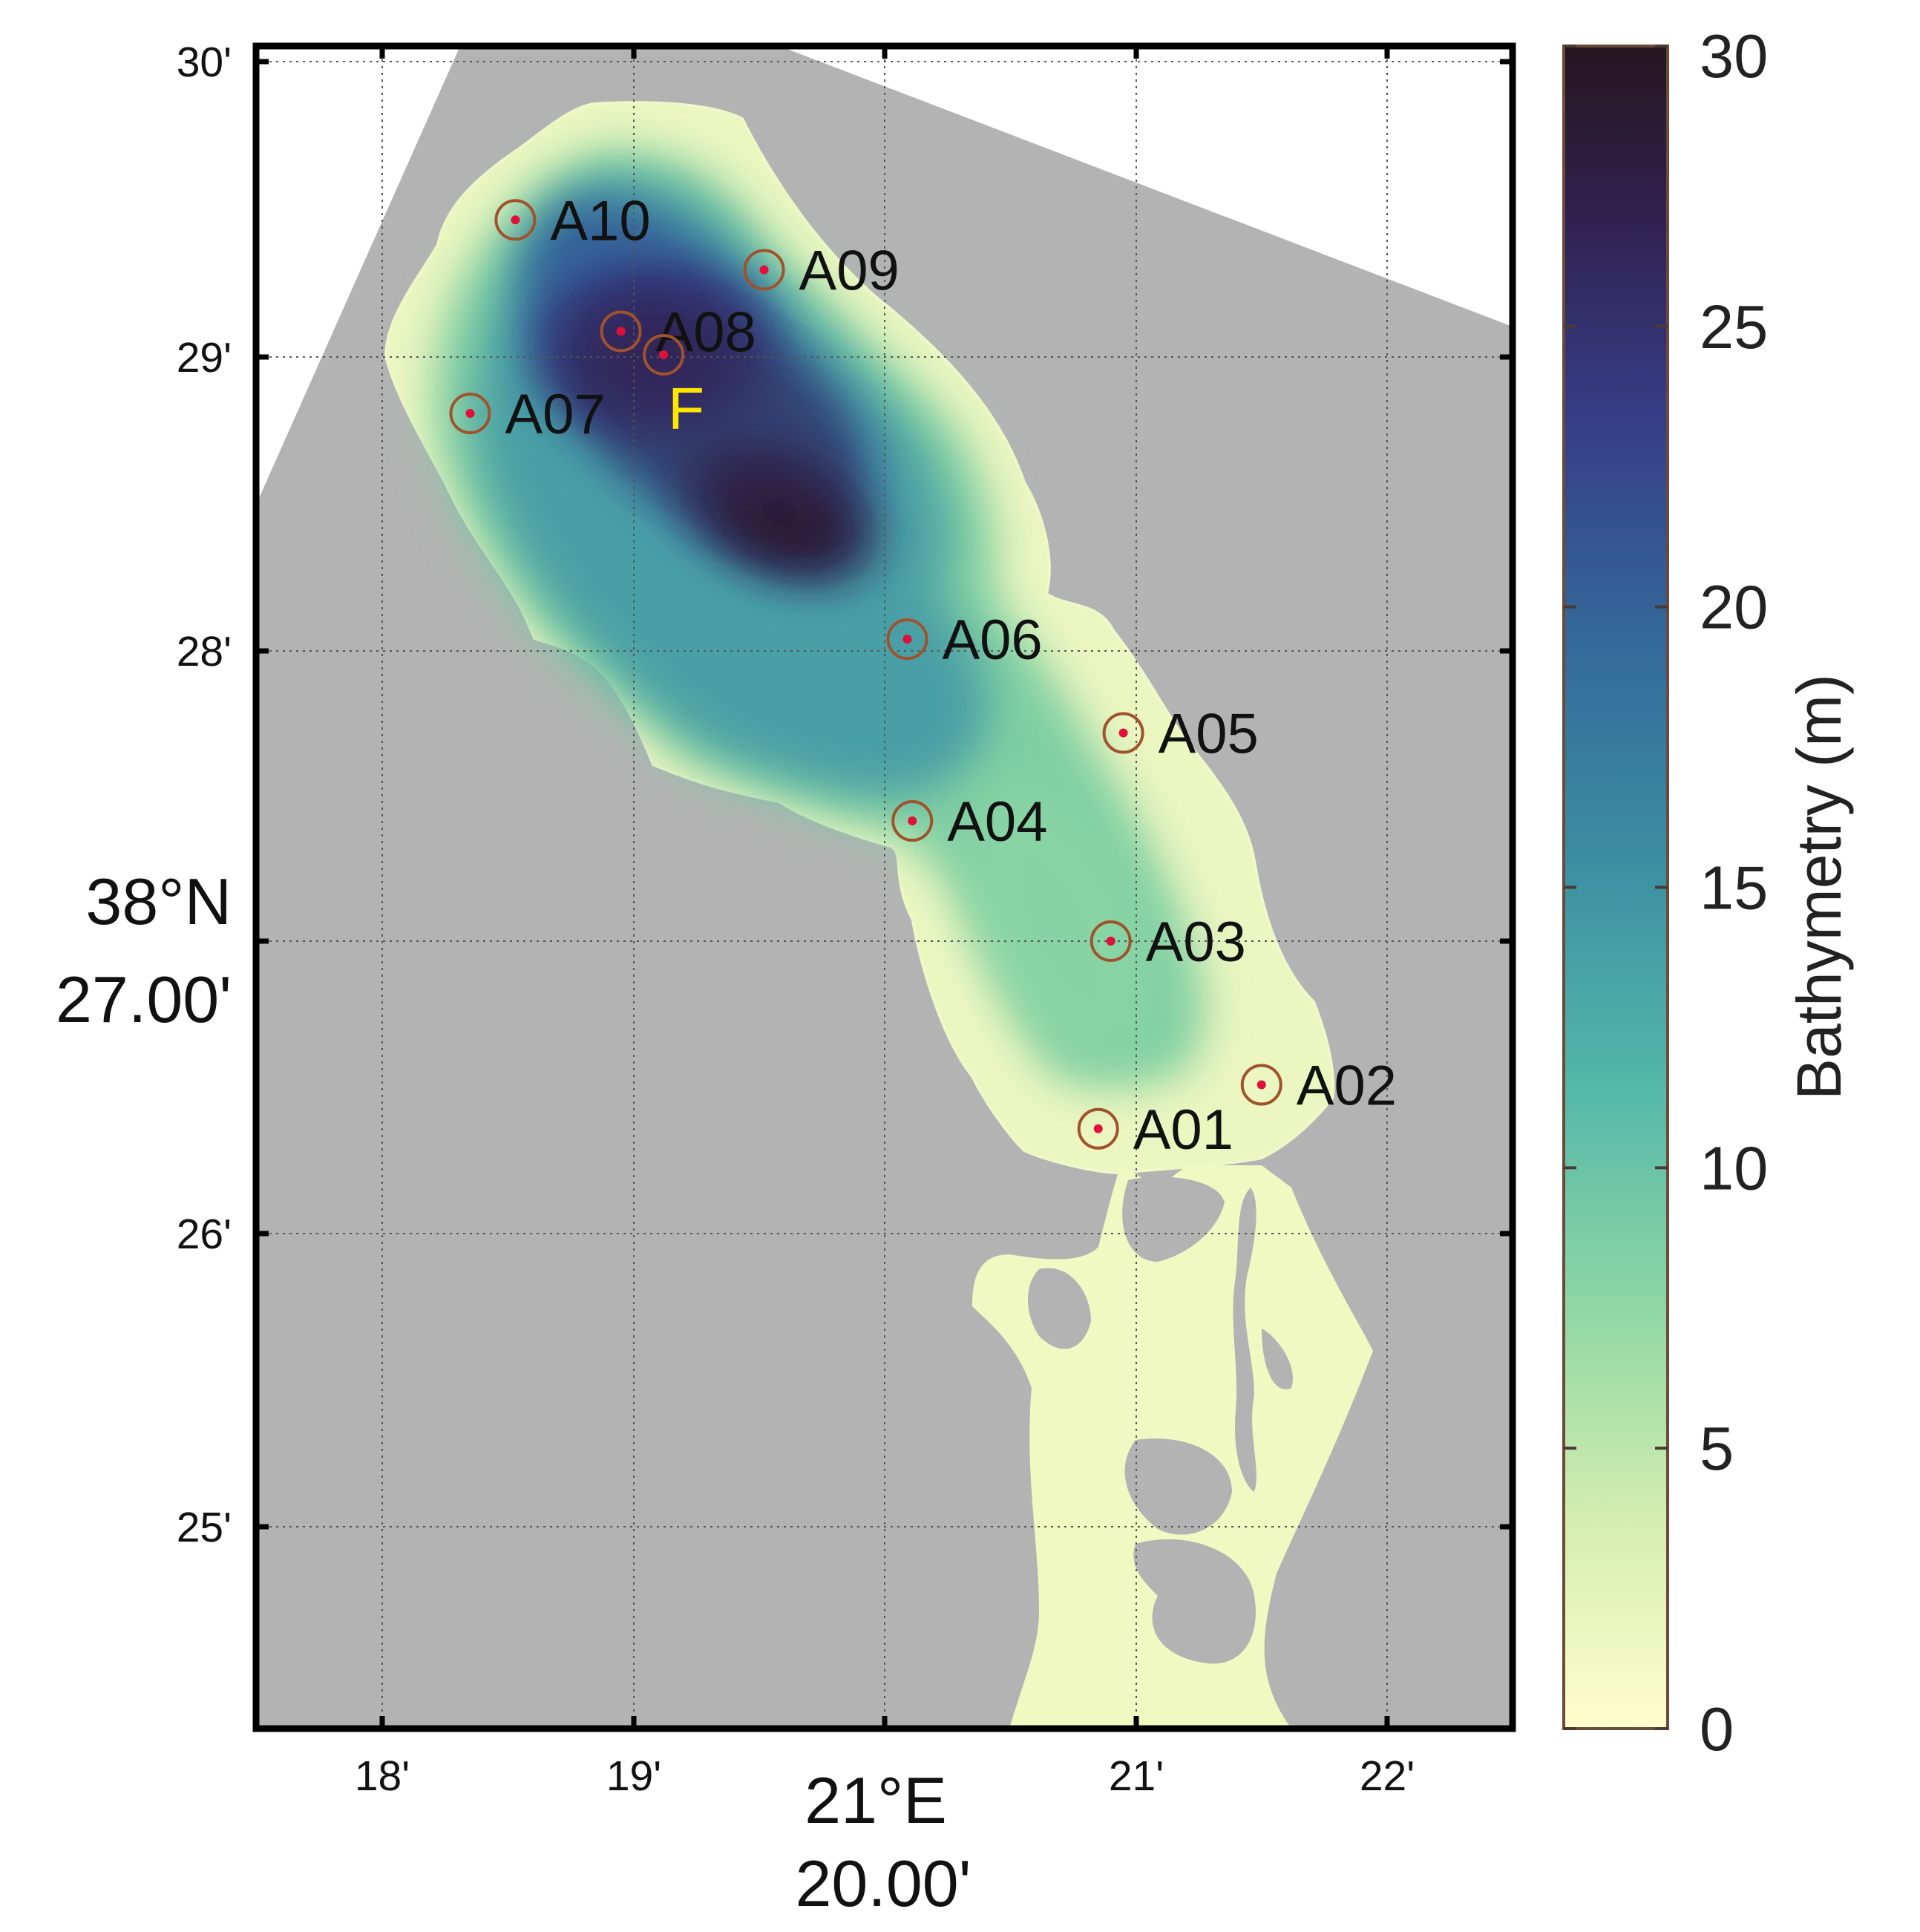 This screenshot has width=1920, height=1932. What do you see at coordinates (1734, 326) in the screenshot?
I see `colorbar-tick-label: 25` at bounding box center [1734, 326].